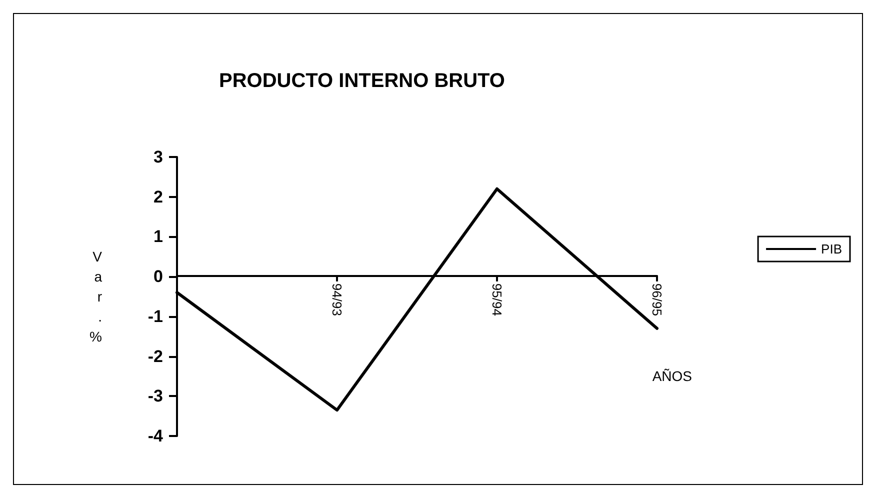 This screenshot has width=877, height=499. What do you see at coordinates (155, 356) in the screenshot?
I see `y-tick-label: -2` at bounding box center [155, 356].